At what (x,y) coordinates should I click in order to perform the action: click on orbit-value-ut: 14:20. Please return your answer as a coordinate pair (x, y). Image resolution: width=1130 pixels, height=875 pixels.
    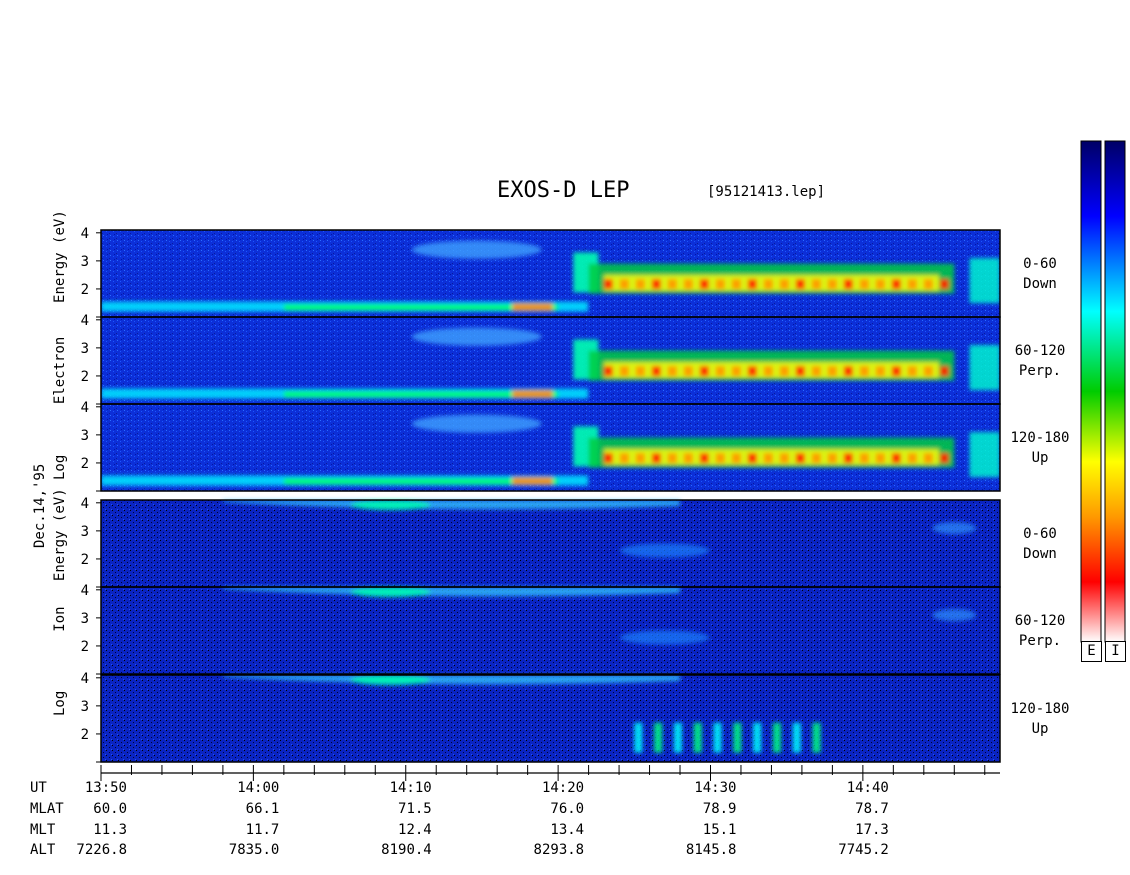
    Looking at the image, I should click on (563, 788).